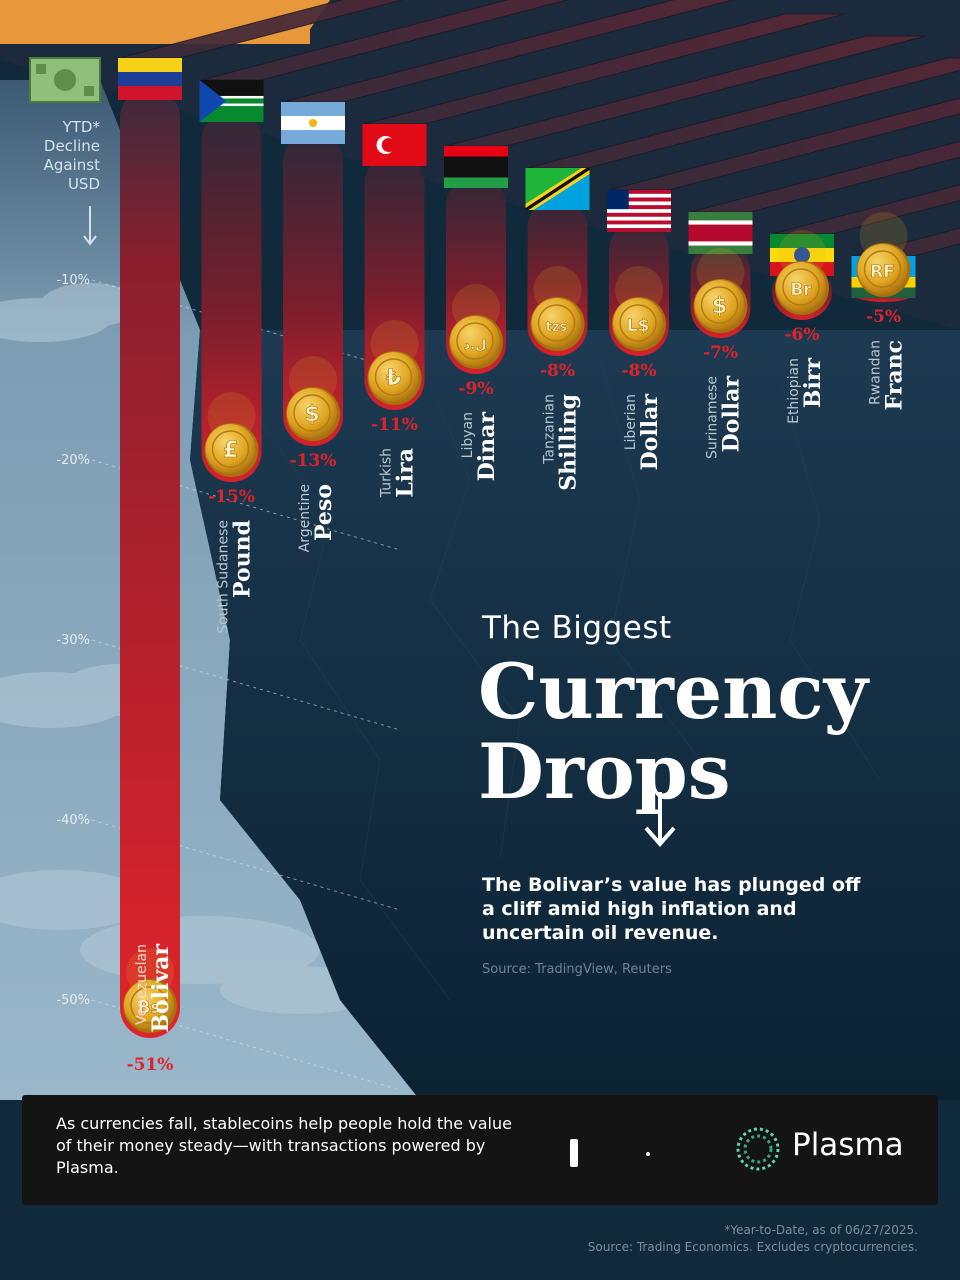 Image resolution: width=960 pixels, height=1280 pixels. I want to click on bar-group-dollar: L$ -8% Liberian Dollar, so click(783, 283).